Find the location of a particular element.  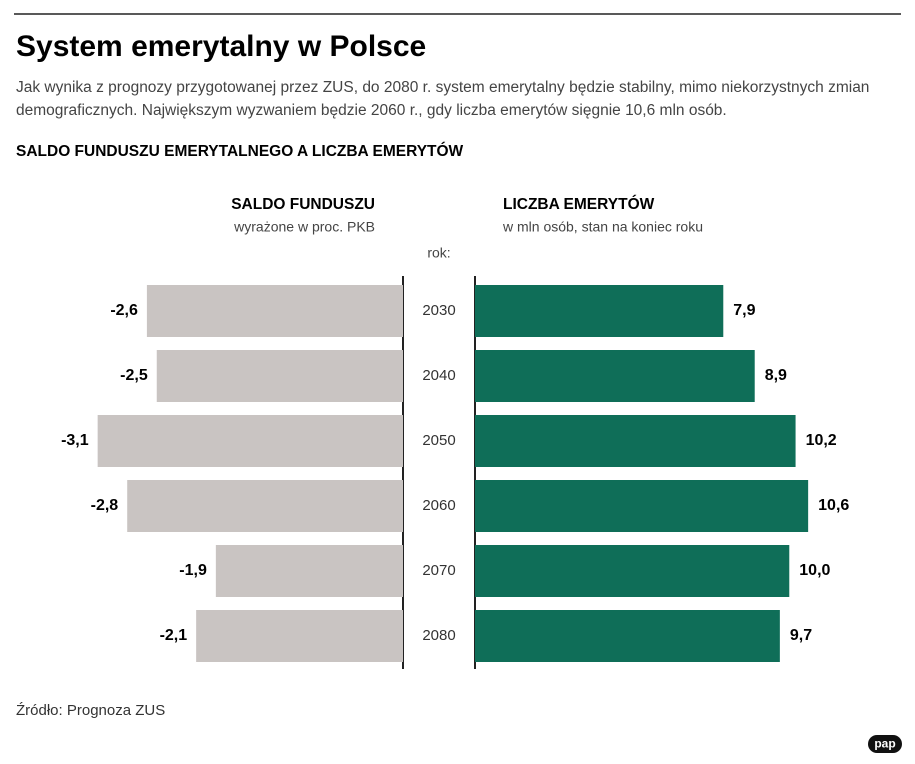

value-label: -3,1 is located at coordinates (75, 440).